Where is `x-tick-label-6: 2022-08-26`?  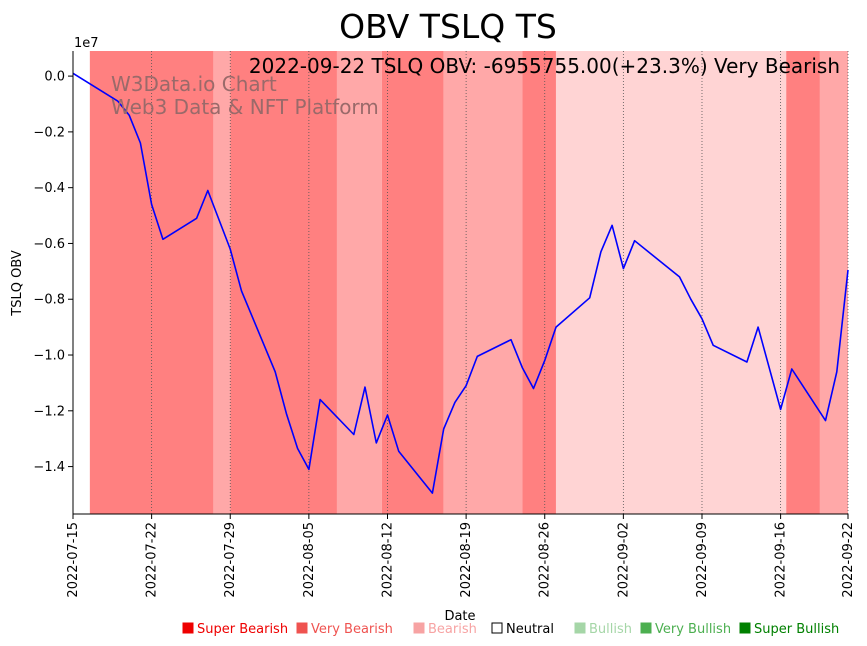
x-tick-label-6: 2022-08-26 is located at coordinates (545, 560).